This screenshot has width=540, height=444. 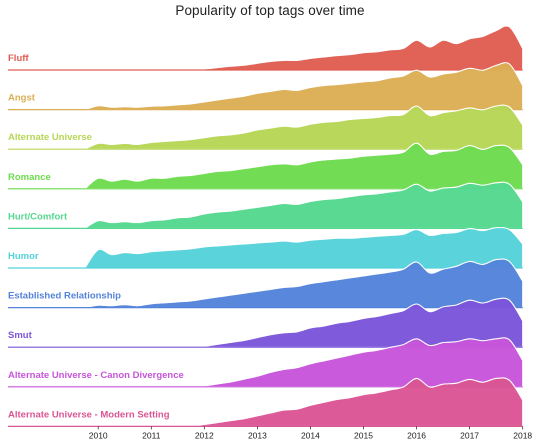 I want to click on x-tick-label: 2011, so click(x=151, y=435).